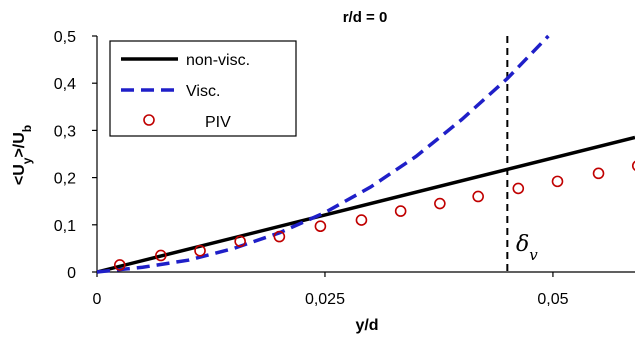  Describe the element at coordinates (170, 91) in the screenshot. I see `legend-item-visc: Visc.` at that location.